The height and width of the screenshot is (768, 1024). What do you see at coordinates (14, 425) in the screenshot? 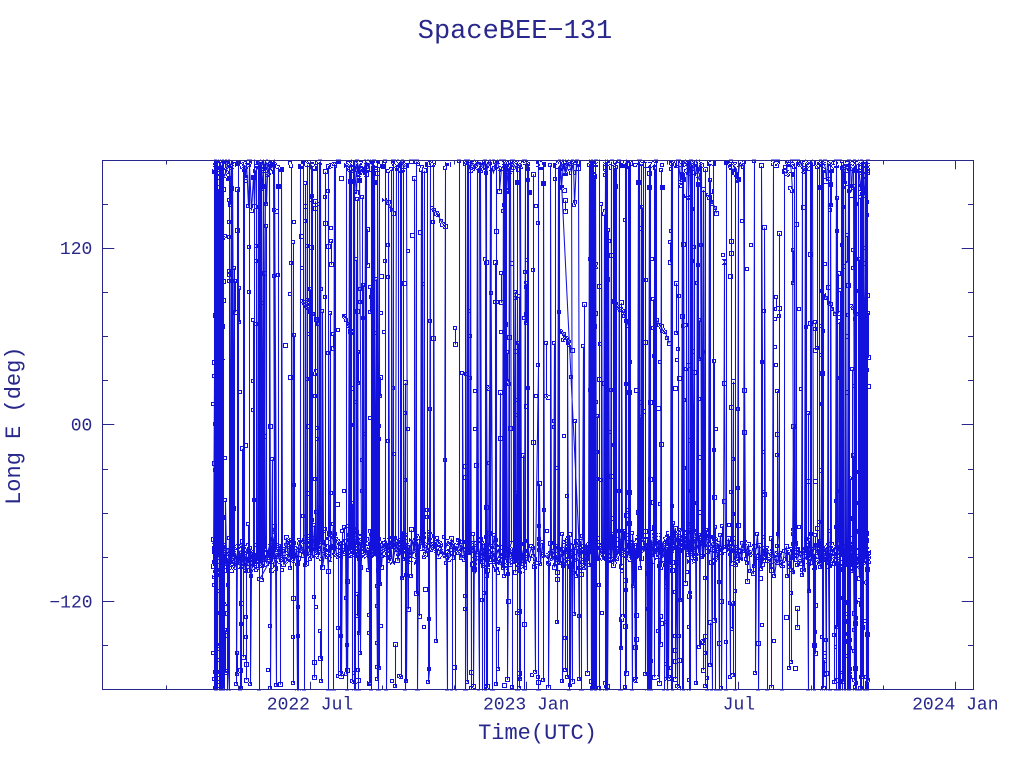
I see `svg-text: Long E (deg)` at bounding box center [14, 425].